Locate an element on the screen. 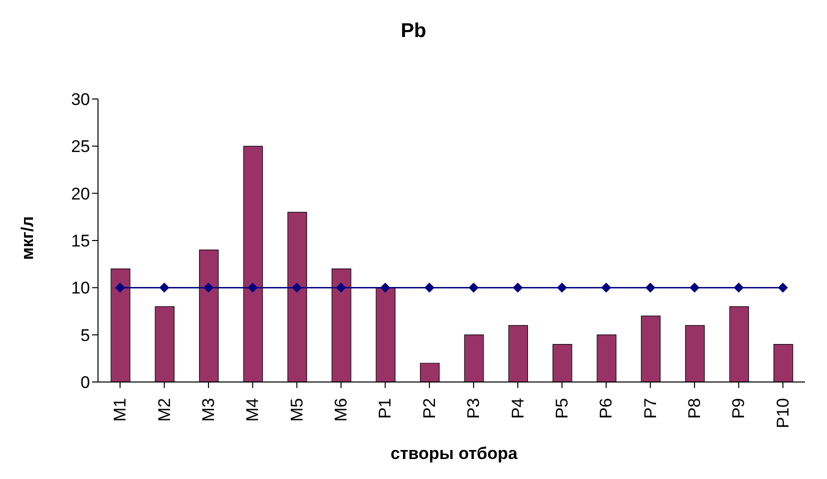 This screenshot has width=827, height=479. y-tick-label: 5 is located at coordinates (85, 335).